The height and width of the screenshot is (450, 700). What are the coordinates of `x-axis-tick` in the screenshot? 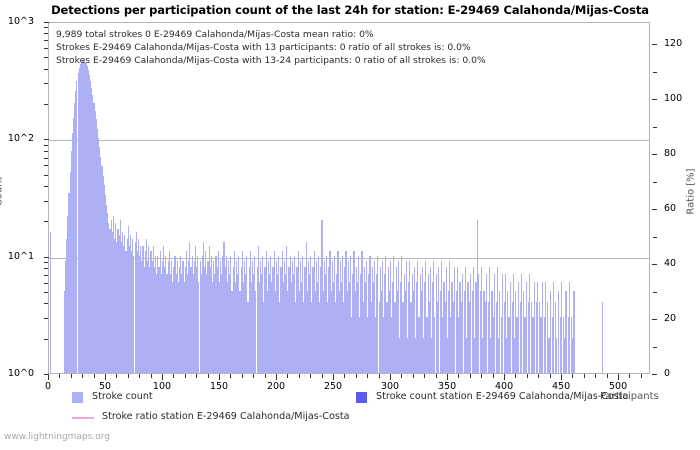 It's located at (162, 377).